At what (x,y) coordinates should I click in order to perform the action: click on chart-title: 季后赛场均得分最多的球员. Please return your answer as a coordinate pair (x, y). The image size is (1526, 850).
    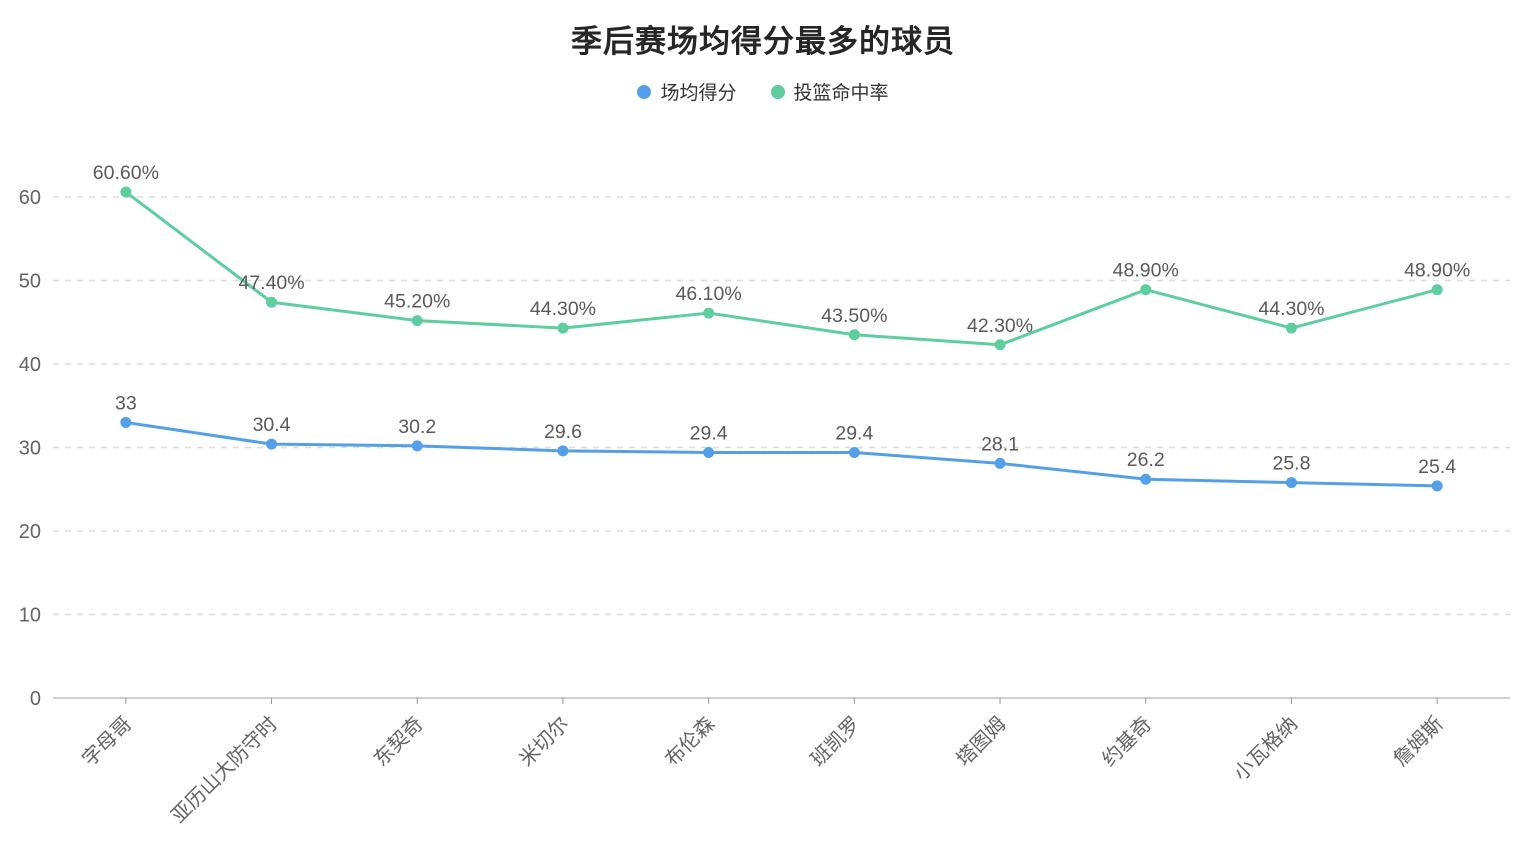
    Looking at the image, I should click on (763, 41).